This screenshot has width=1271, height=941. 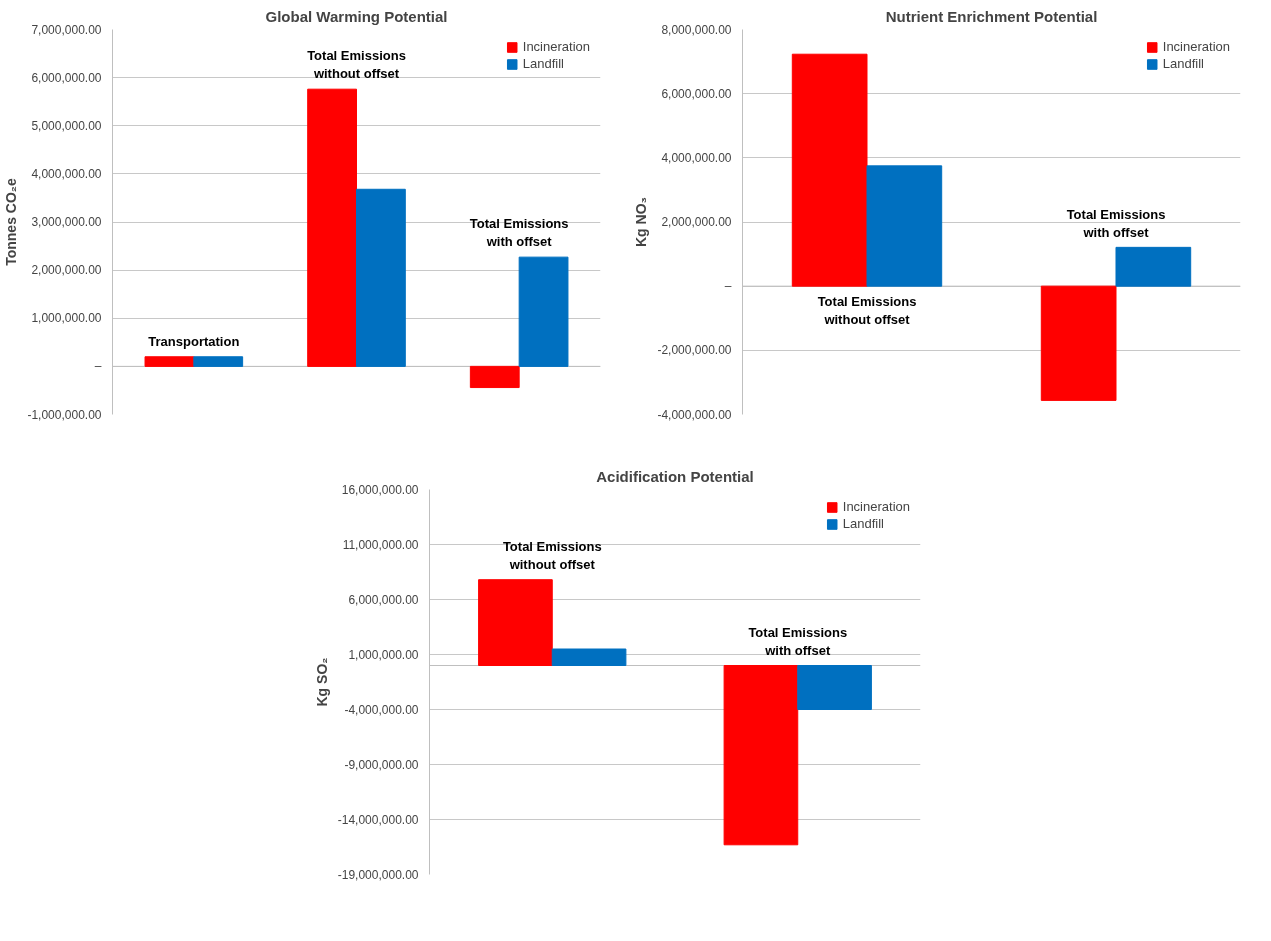 What do you see at coordinates (380, 490) in the screenshot?
I see `y-tick-label: 16,000,000.00` at bounding box center [380, 490].